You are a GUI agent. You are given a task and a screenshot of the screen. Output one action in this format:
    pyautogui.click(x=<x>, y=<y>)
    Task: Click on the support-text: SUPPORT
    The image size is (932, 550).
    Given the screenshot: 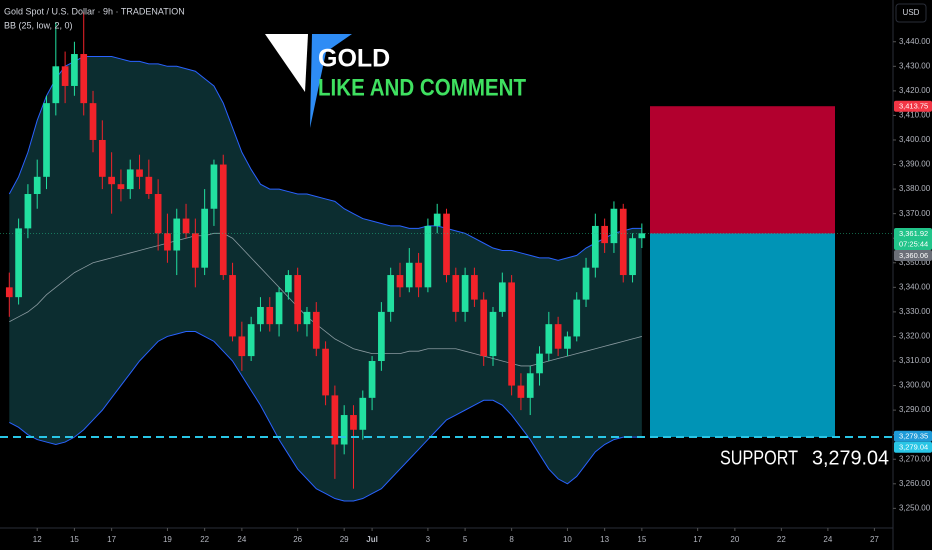 What is the action you would take?
    pyautogui.click(x=759, y=458)
    